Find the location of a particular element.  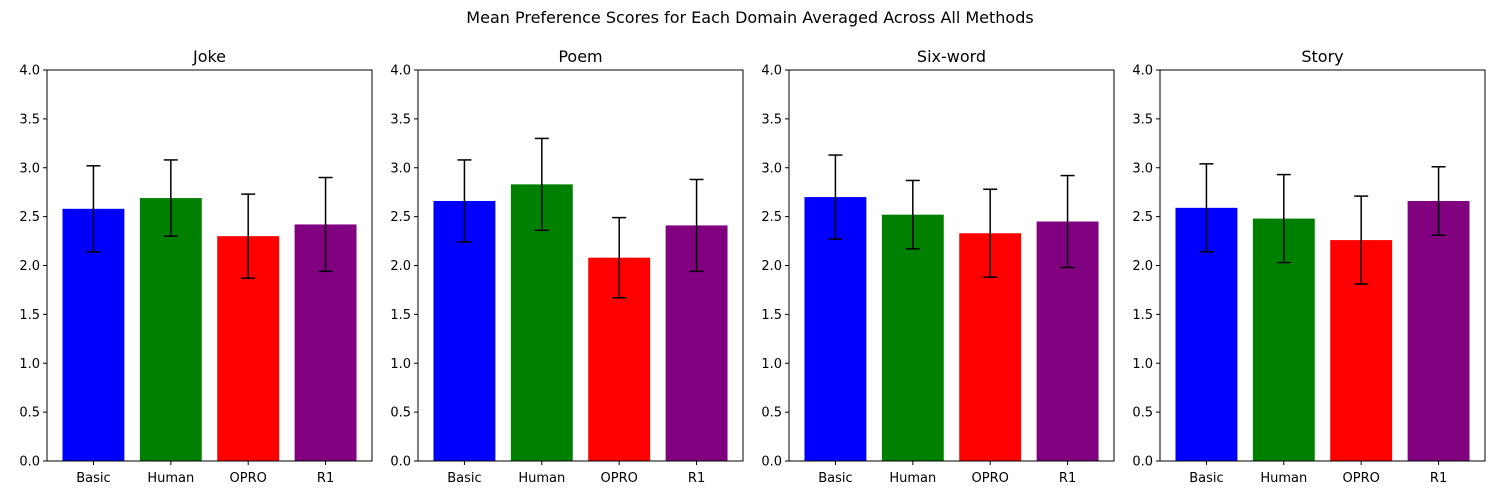

panel-title: Joke is located at coordinates (209, 56).